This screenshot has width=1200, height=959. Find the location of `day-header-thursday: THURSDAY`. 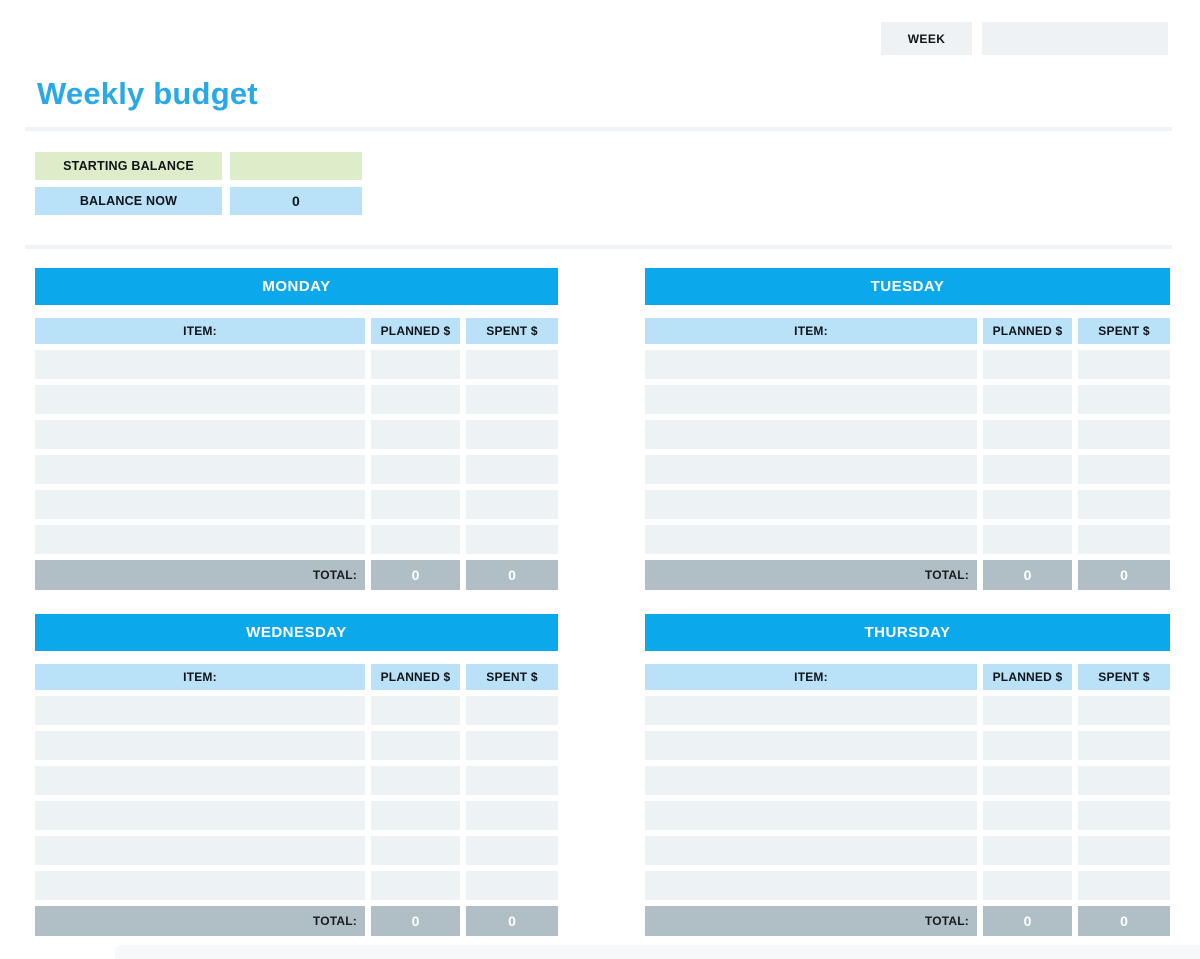

day-header-thursday: THURSDAY is located at coordinates (907, 632).